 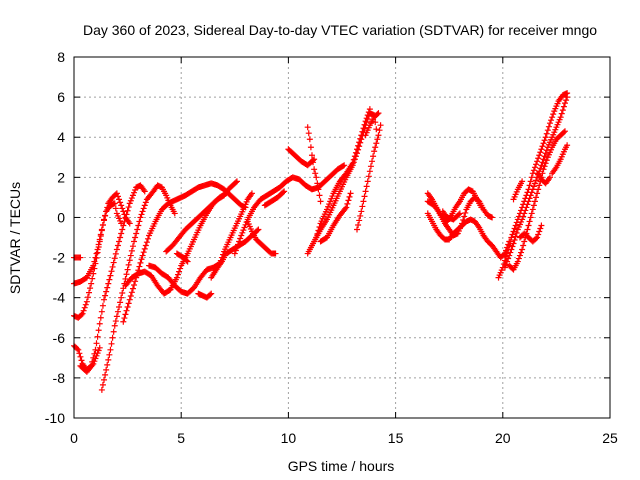 I want to click on x-tick-label: 20, so click(x=503, y=438).